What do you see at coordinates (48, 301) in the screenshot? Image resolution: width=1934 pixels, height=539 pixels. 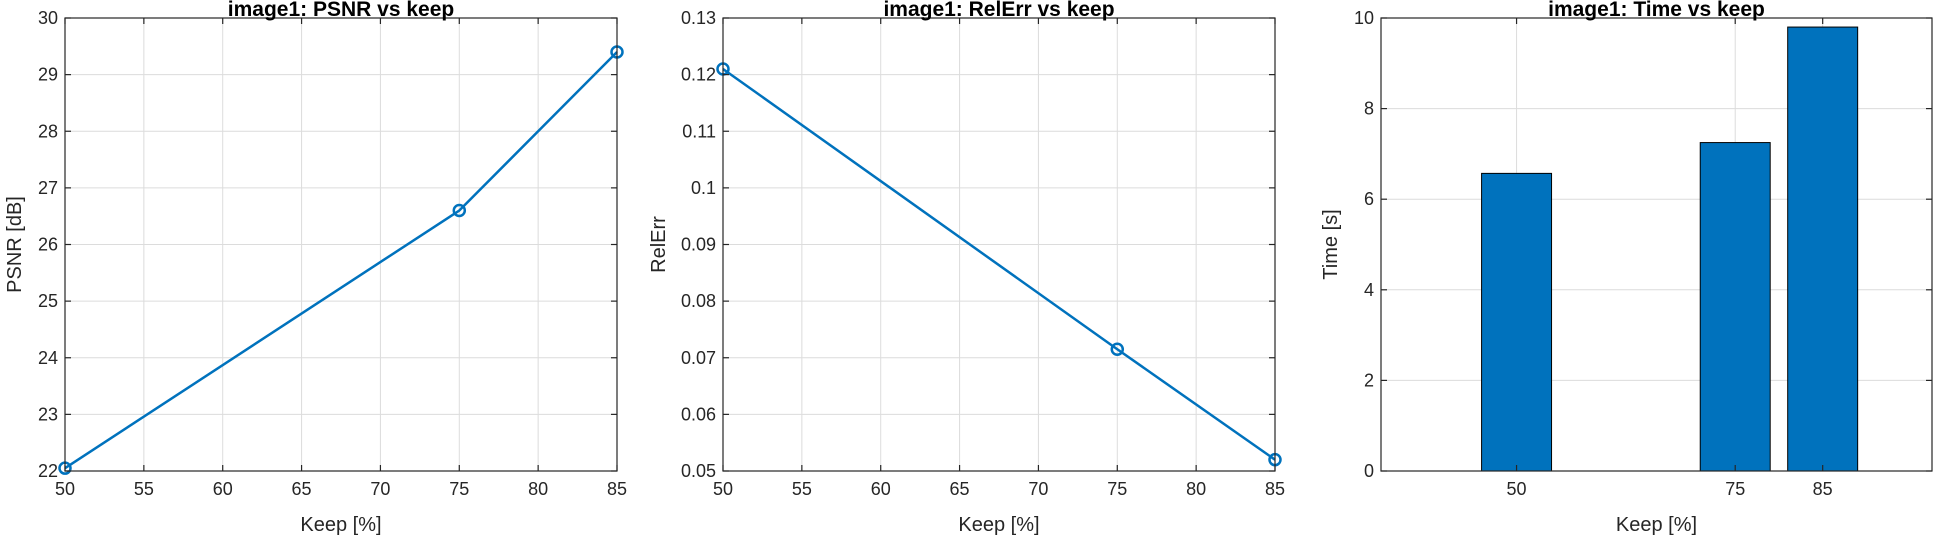 I see `y-tick-label: 25` at bounding box center [48, 301].